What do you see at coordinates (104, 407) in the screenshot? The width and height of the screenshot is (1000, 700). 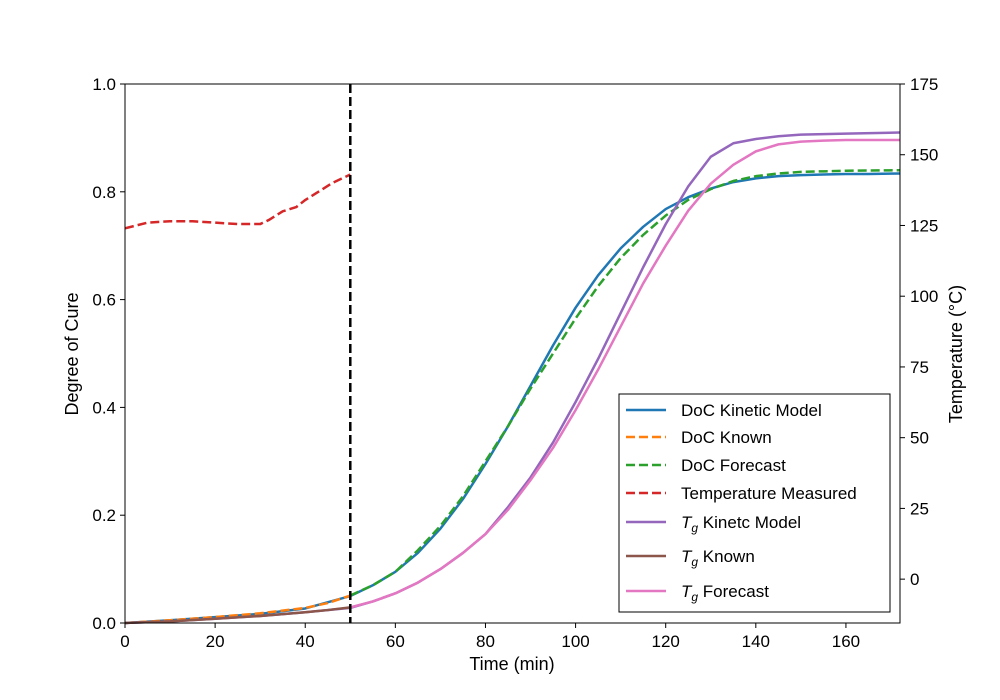 I see `y-tick-label: 0.4` at bounding box center [104, 407].